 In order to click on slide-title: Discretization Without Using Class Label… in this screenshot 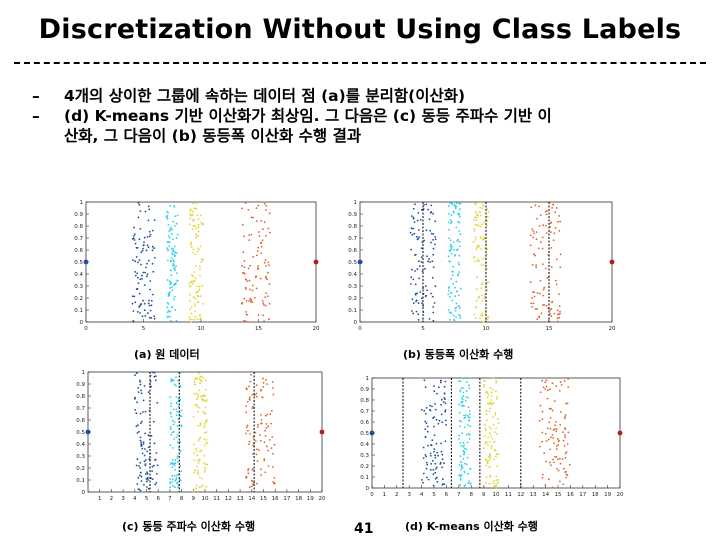, I will do `click(360, 29)`.